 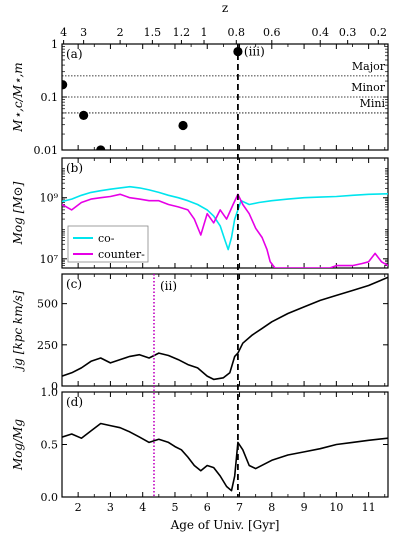 I want to click on panel-label: (b), so click(x=74, y=168).